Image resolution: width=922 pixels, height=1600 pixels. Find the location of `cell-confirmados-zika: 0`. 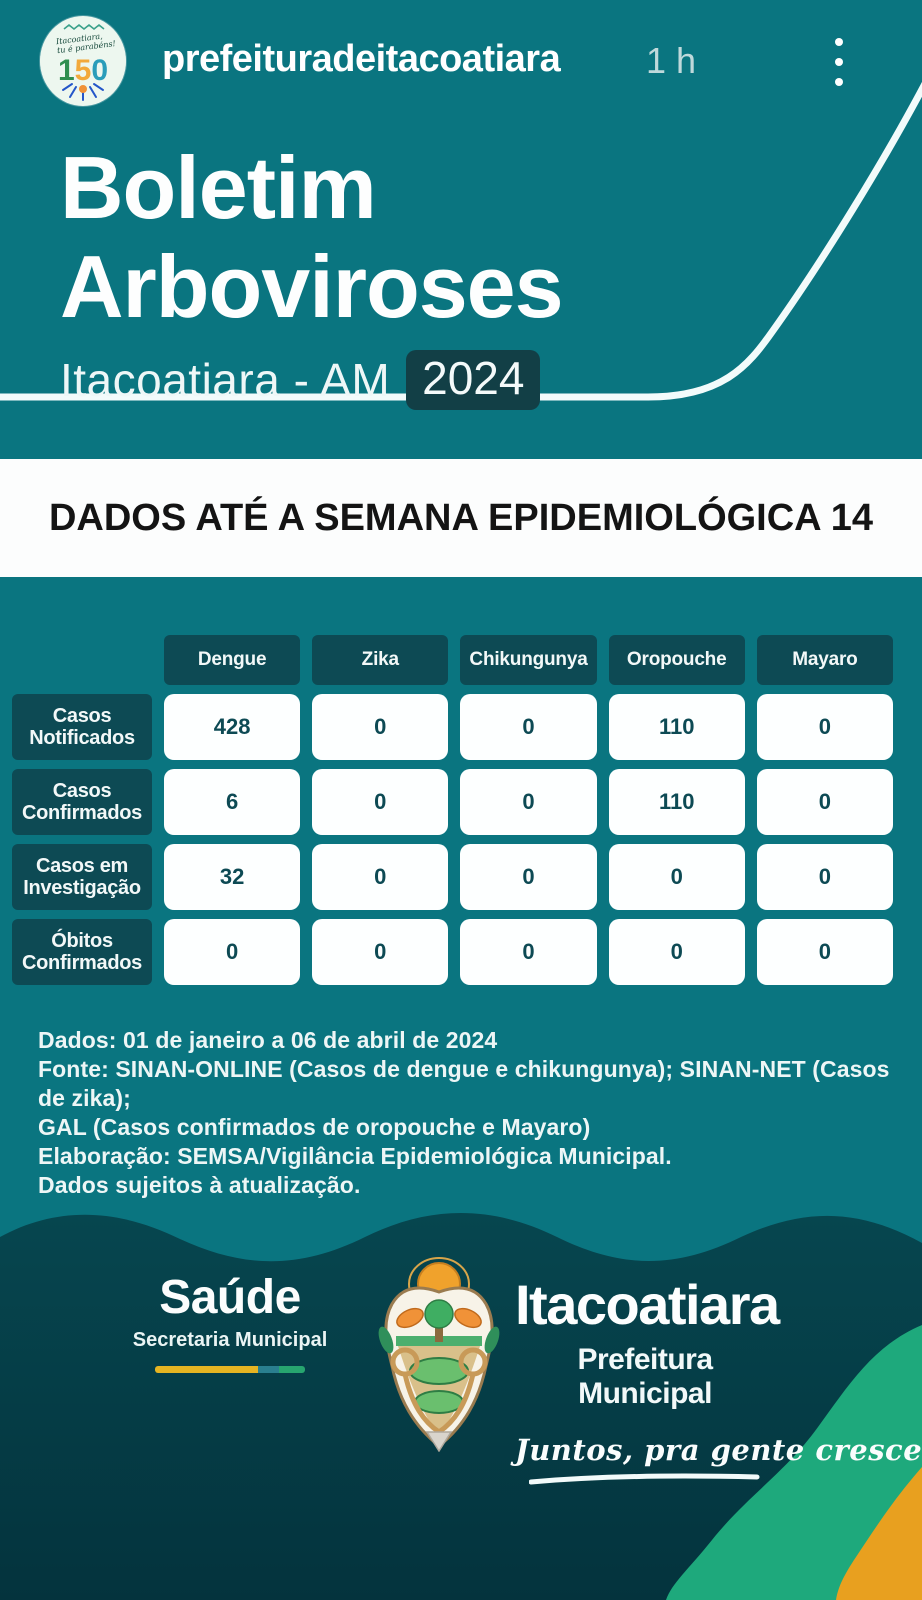

cell-confirmados-zika: 0 is located at coordinates (380, 802).